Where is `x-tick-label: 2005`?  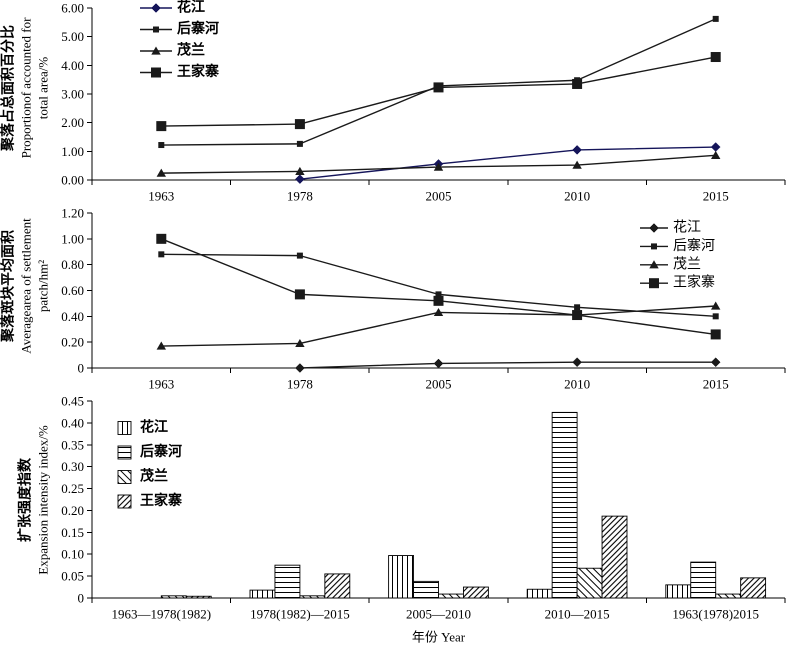
x-tick-label: 2005 is located at coordinates (439, 196).